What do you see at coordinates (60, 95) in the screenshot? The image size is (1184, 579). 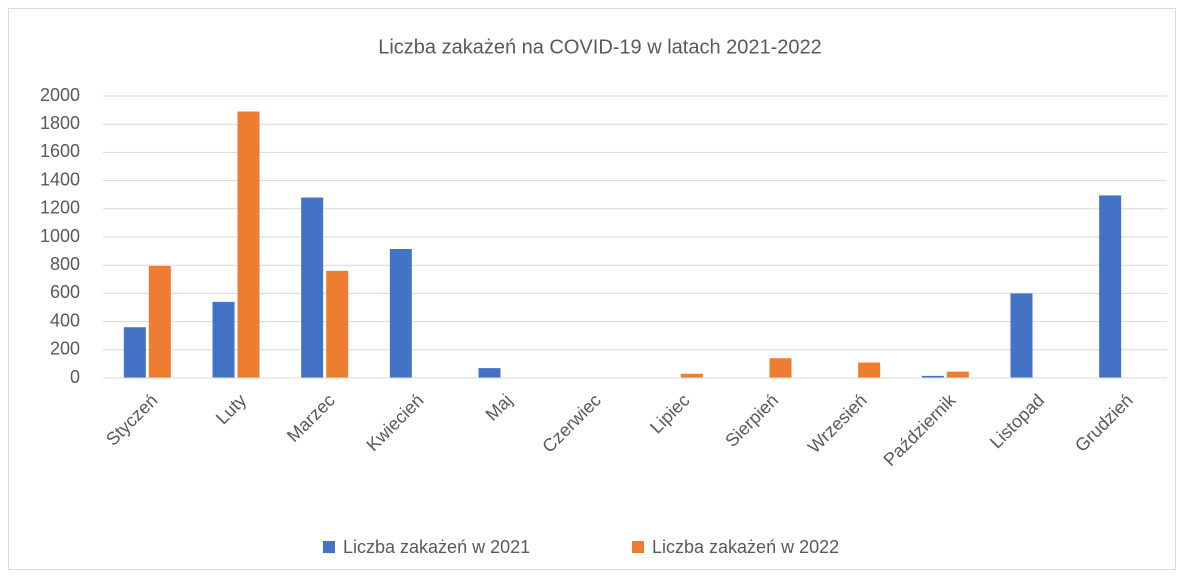 I see `y-tick-label: 2000` at bounding box center [60, 95].